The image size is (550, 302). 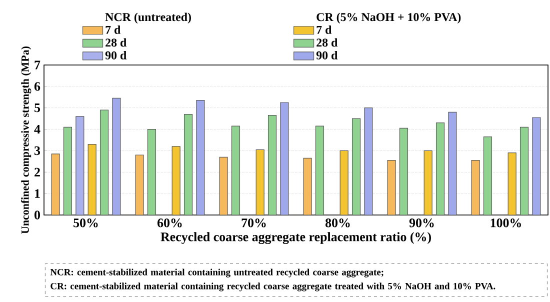 What do you see at coordinates (148, 18) in the screenshot?
I see `legend-title: NCR (untreated)` at bounding box center [148, 18].